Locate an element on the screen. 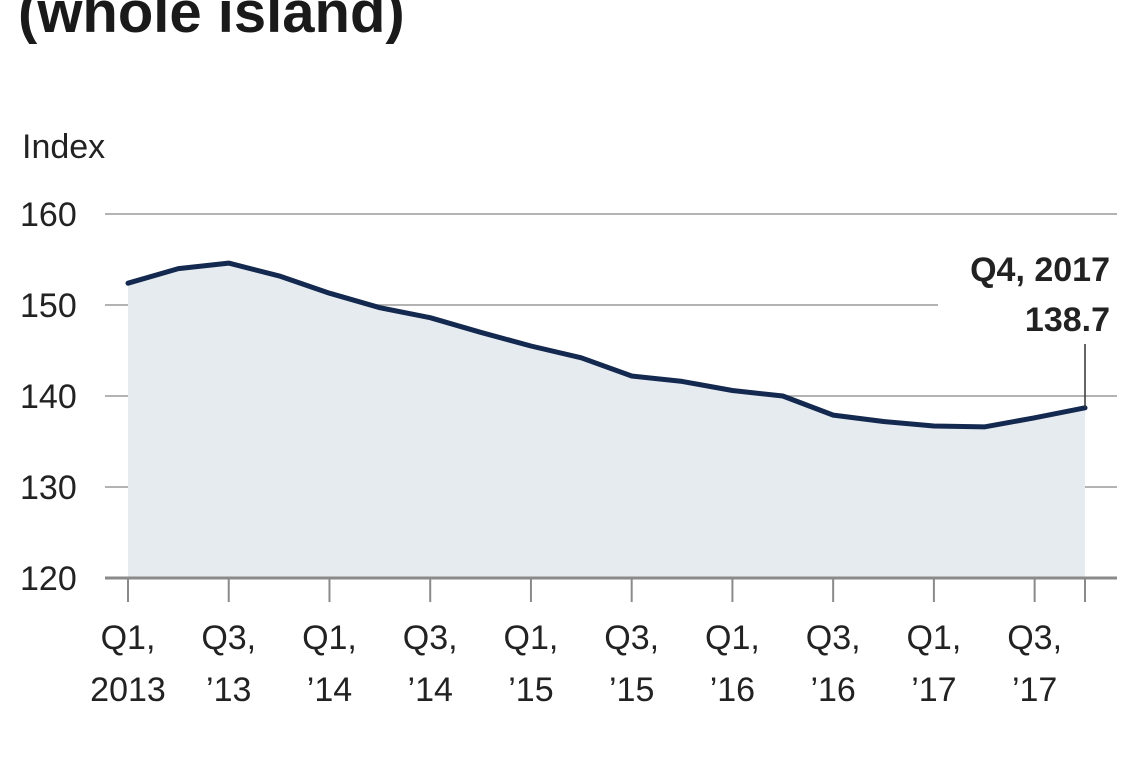 The height and width of the screenshot is (760, 1140). y-tick-label: 150 is located at coordinates (48, 306).